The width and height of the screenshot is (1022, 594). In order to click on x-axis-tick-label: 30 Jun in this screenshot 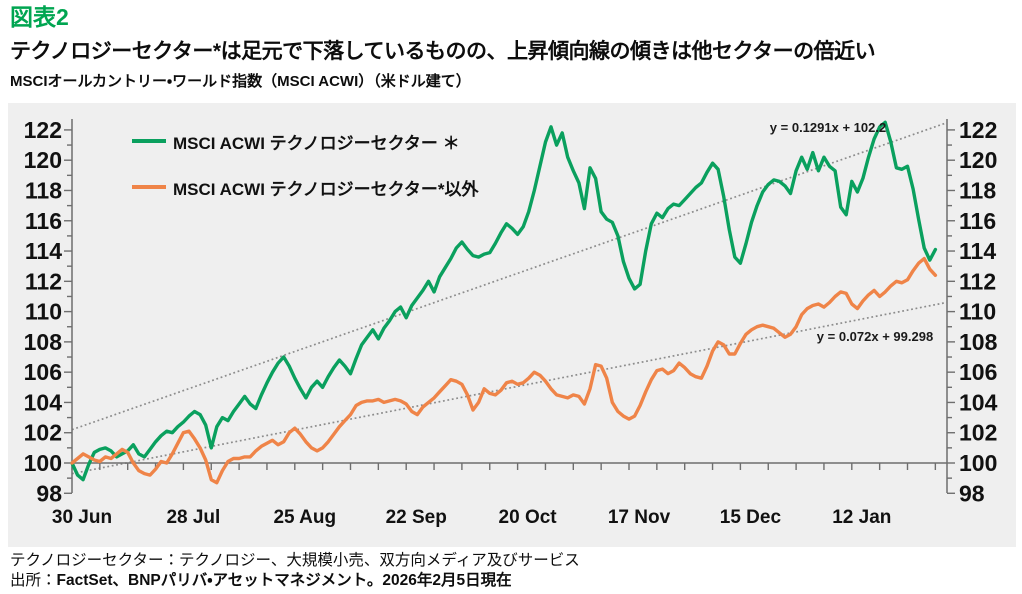, I will do `click(82, 517)`.